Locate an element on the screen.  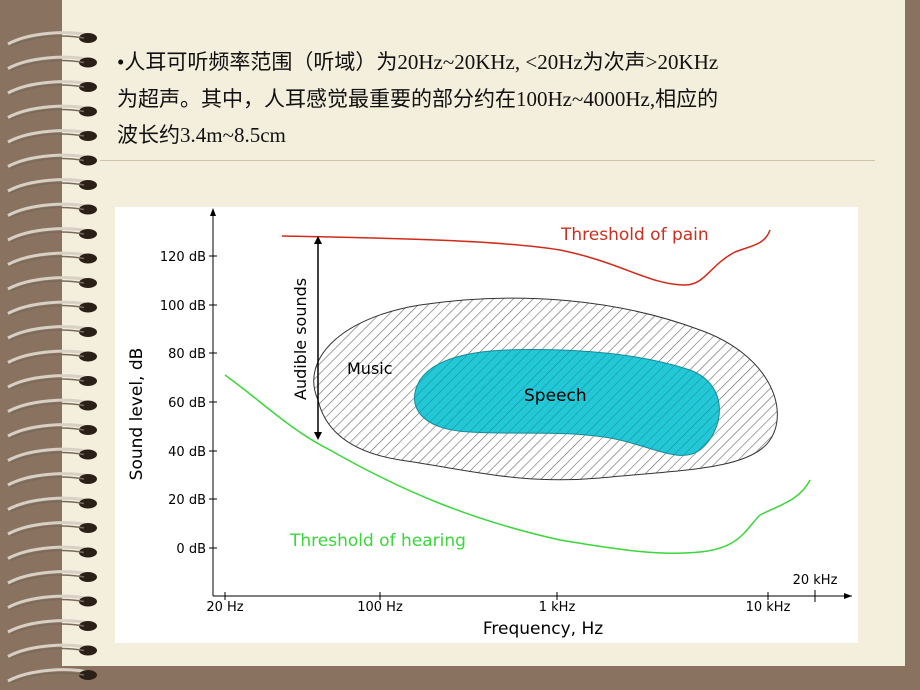
y-tick-label: 20 dB is located at coordinates (187, 500).